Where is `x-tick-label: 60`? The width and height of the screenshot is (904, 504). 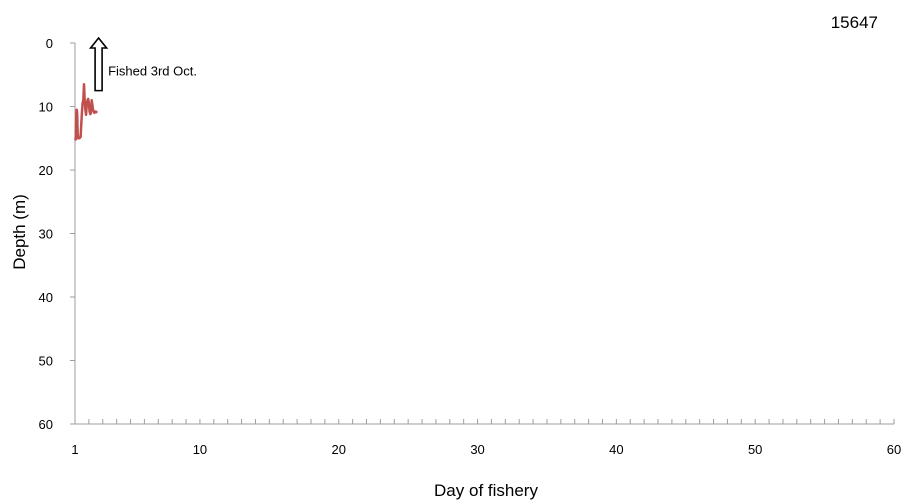 x-tick-label: 60 is located at coordinates (894, 449).